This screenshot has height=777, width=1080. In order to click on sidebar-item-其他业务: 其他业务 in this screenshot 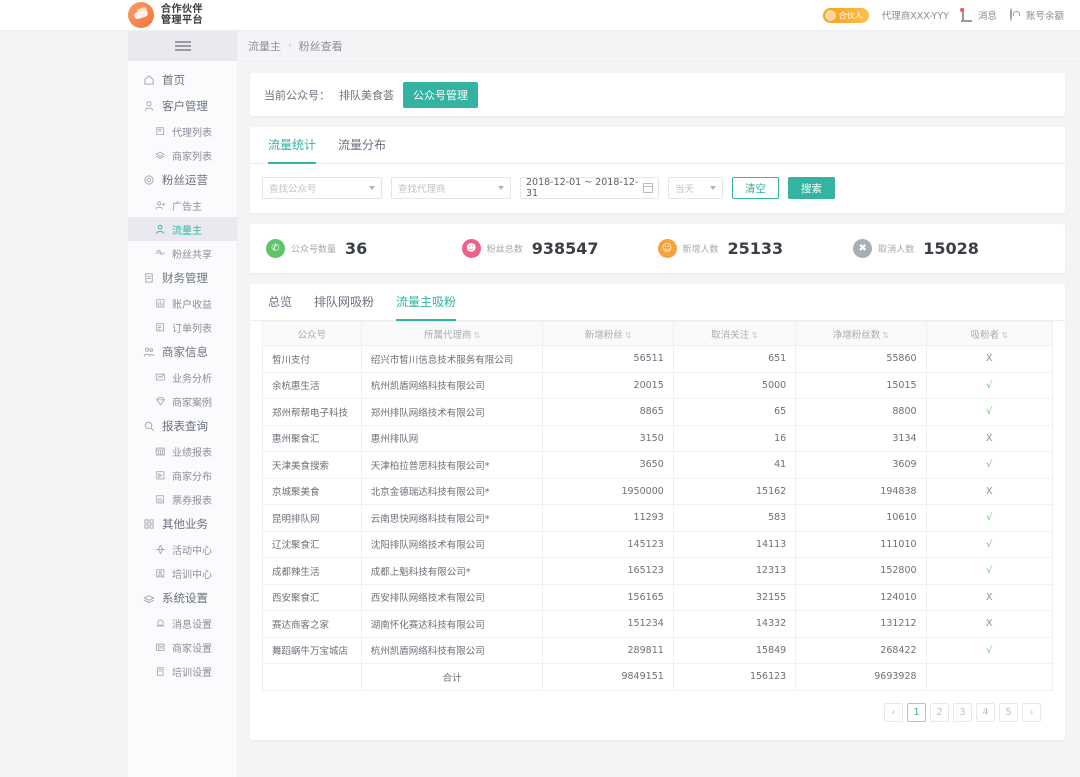, I will do `click(182, 524)`.